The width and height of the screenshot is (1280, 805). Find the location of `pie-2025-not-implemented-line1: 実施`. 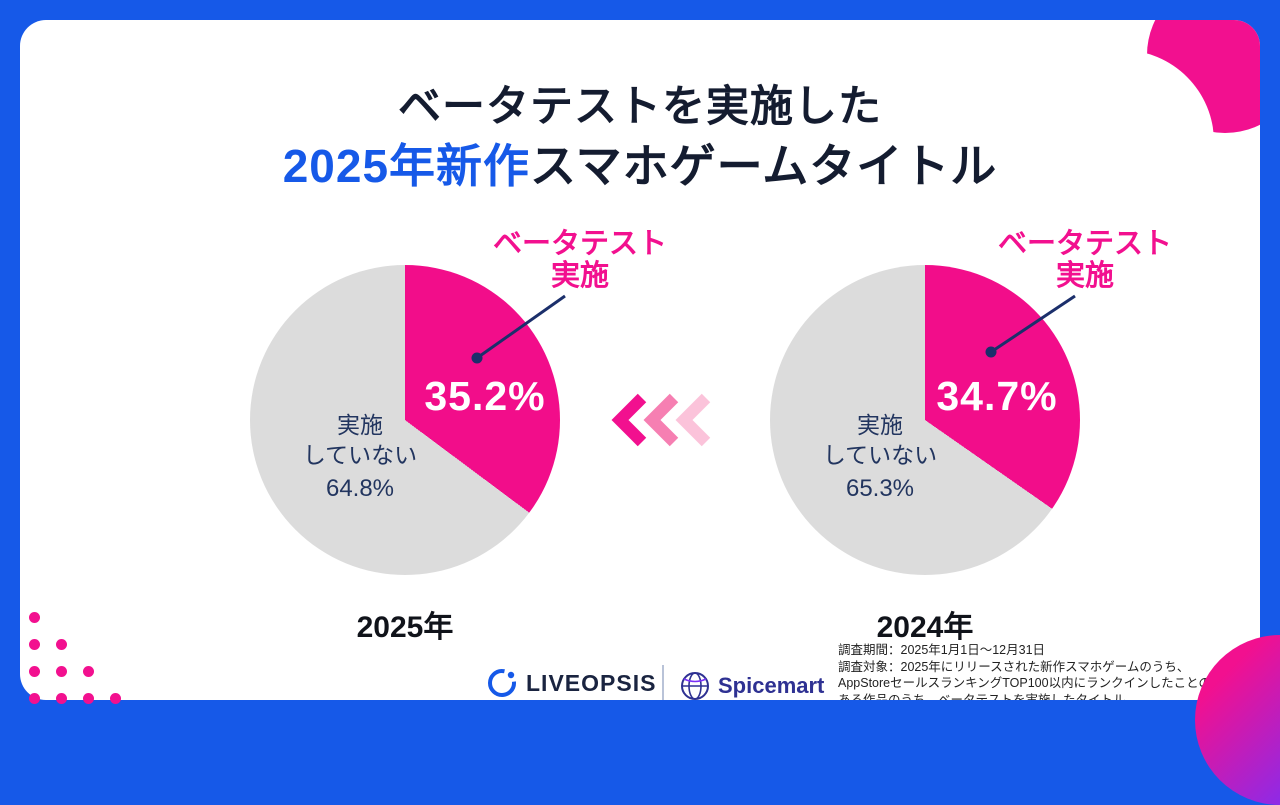

pie-2025-not-implemented-line1: 実施 is located at coordinates (360, 425).